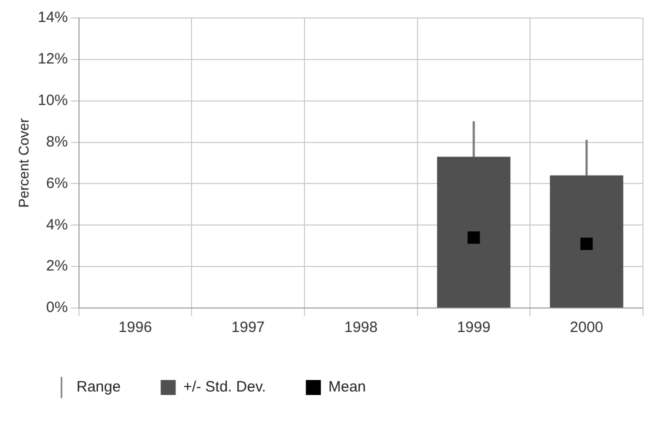  What do you see at coordinates (57, 141) in the screenshot?
I see `y-tick-label: 8%` at bounding box center [57, 141].